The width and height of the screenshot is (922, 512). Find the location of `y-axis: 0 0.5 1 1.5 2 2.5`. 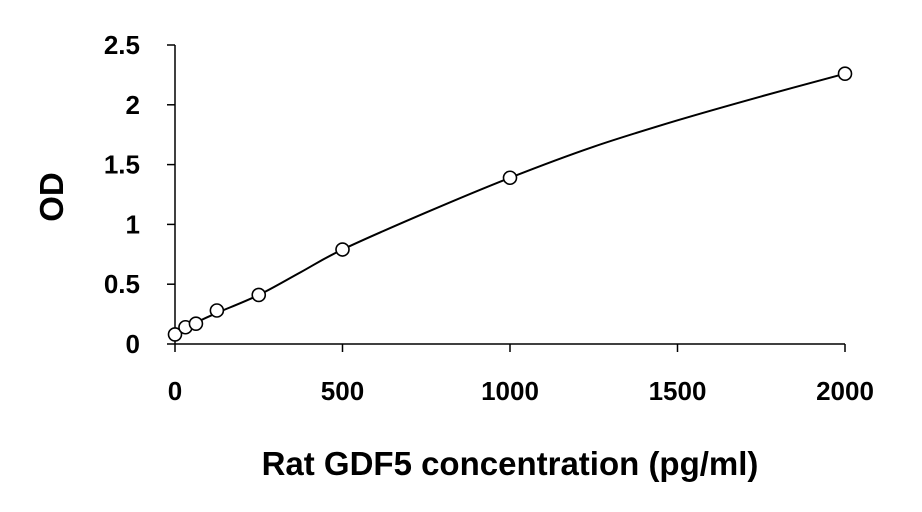

y-axis: 0 0.5 1 1.5 2 2.5 is located at coordinates (140, 194).